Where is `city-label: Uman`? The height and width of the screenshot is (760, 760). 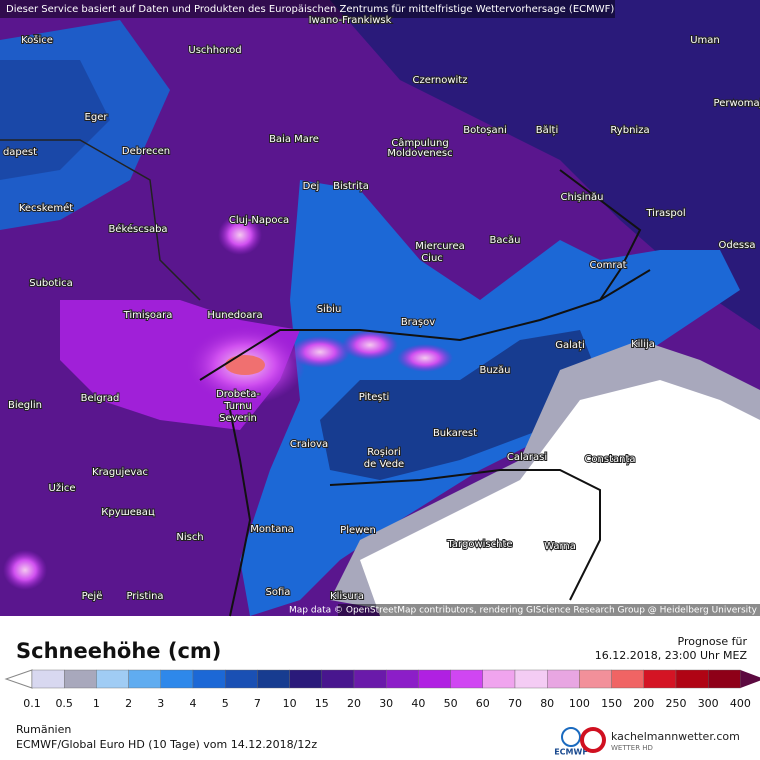
city-label: Uman is located at coordinates (705, 40).